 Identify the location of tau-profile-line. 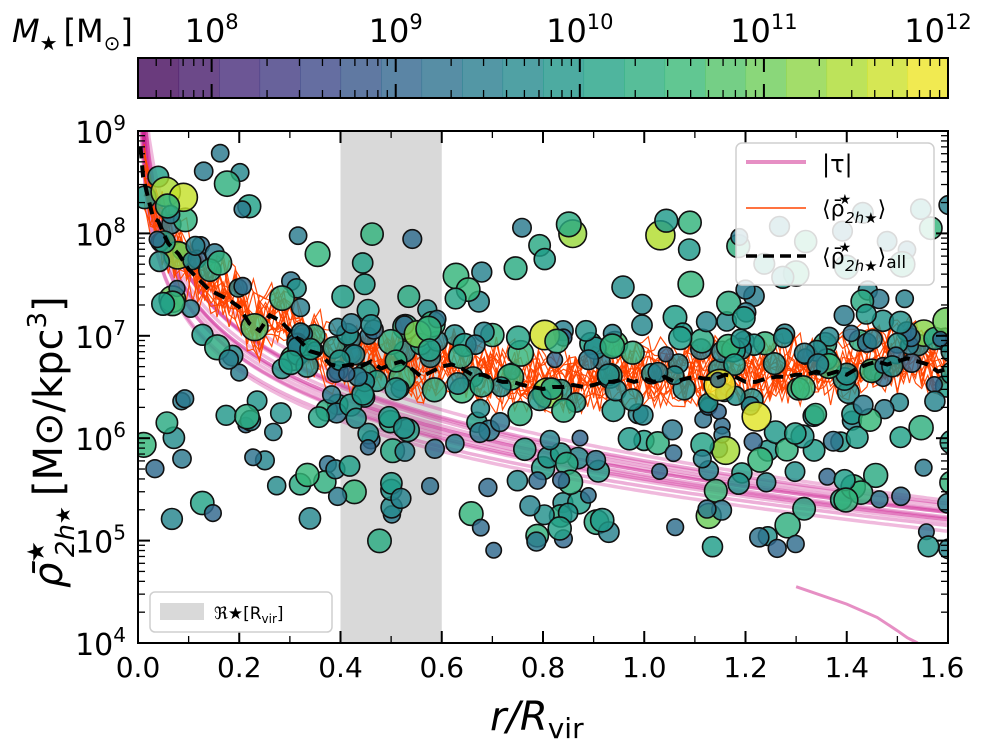
(857, 614).